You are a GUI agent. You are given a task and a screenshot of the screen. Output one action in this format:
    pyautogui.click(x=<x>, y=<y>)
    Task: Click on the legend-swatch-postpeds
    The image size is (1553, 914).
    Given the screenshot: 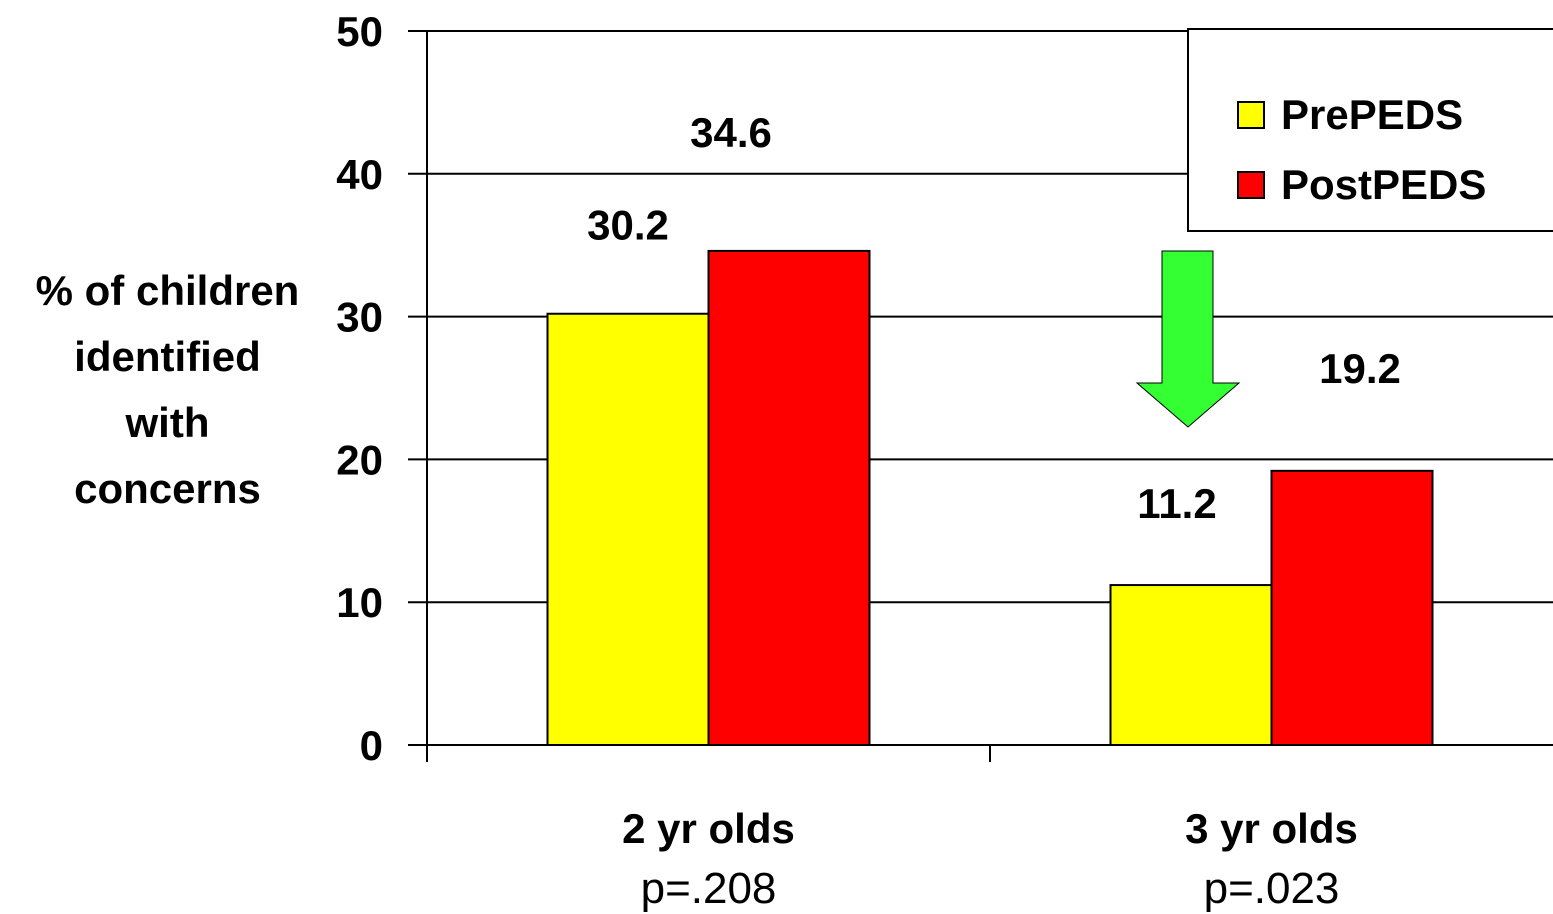 What is the action you would take?
    pyautogui.click(x=1251, y=185)
    